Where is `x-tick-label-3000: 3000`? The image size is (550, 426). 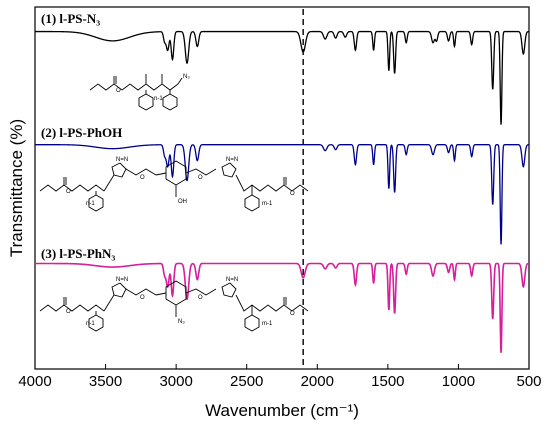 x-tick-label-3000: 3000 is located at coordinates (175, 381).